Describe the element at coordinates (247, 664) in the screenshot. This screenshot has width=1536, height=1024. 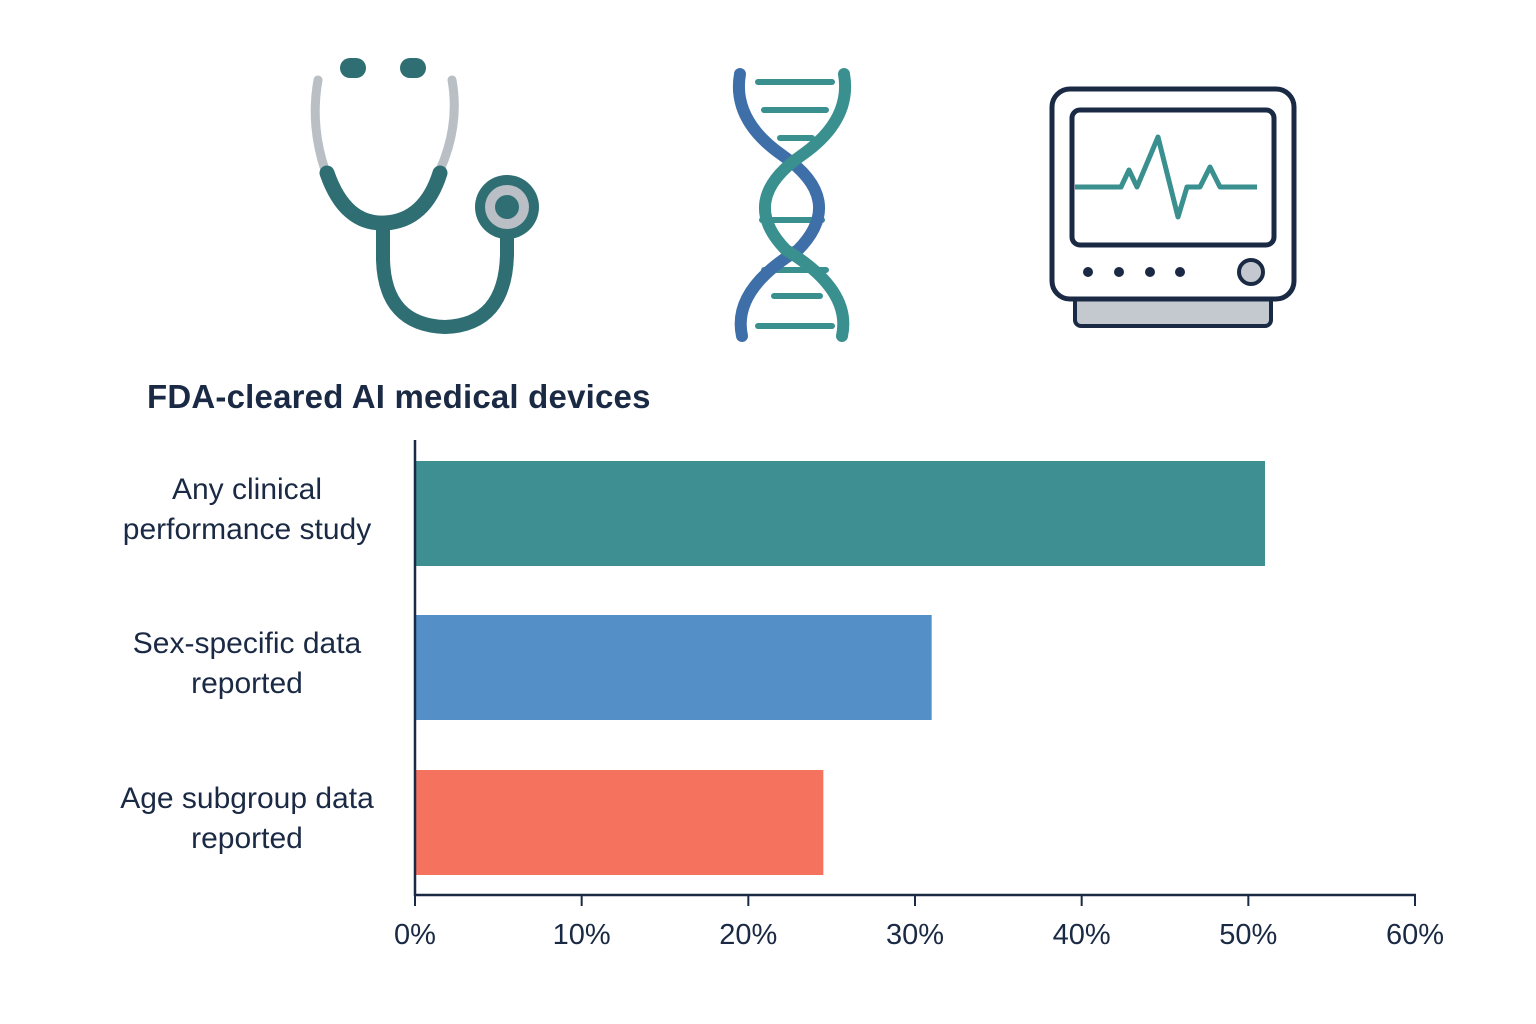
I see `category-label: Sex-specific data reported` at that location.